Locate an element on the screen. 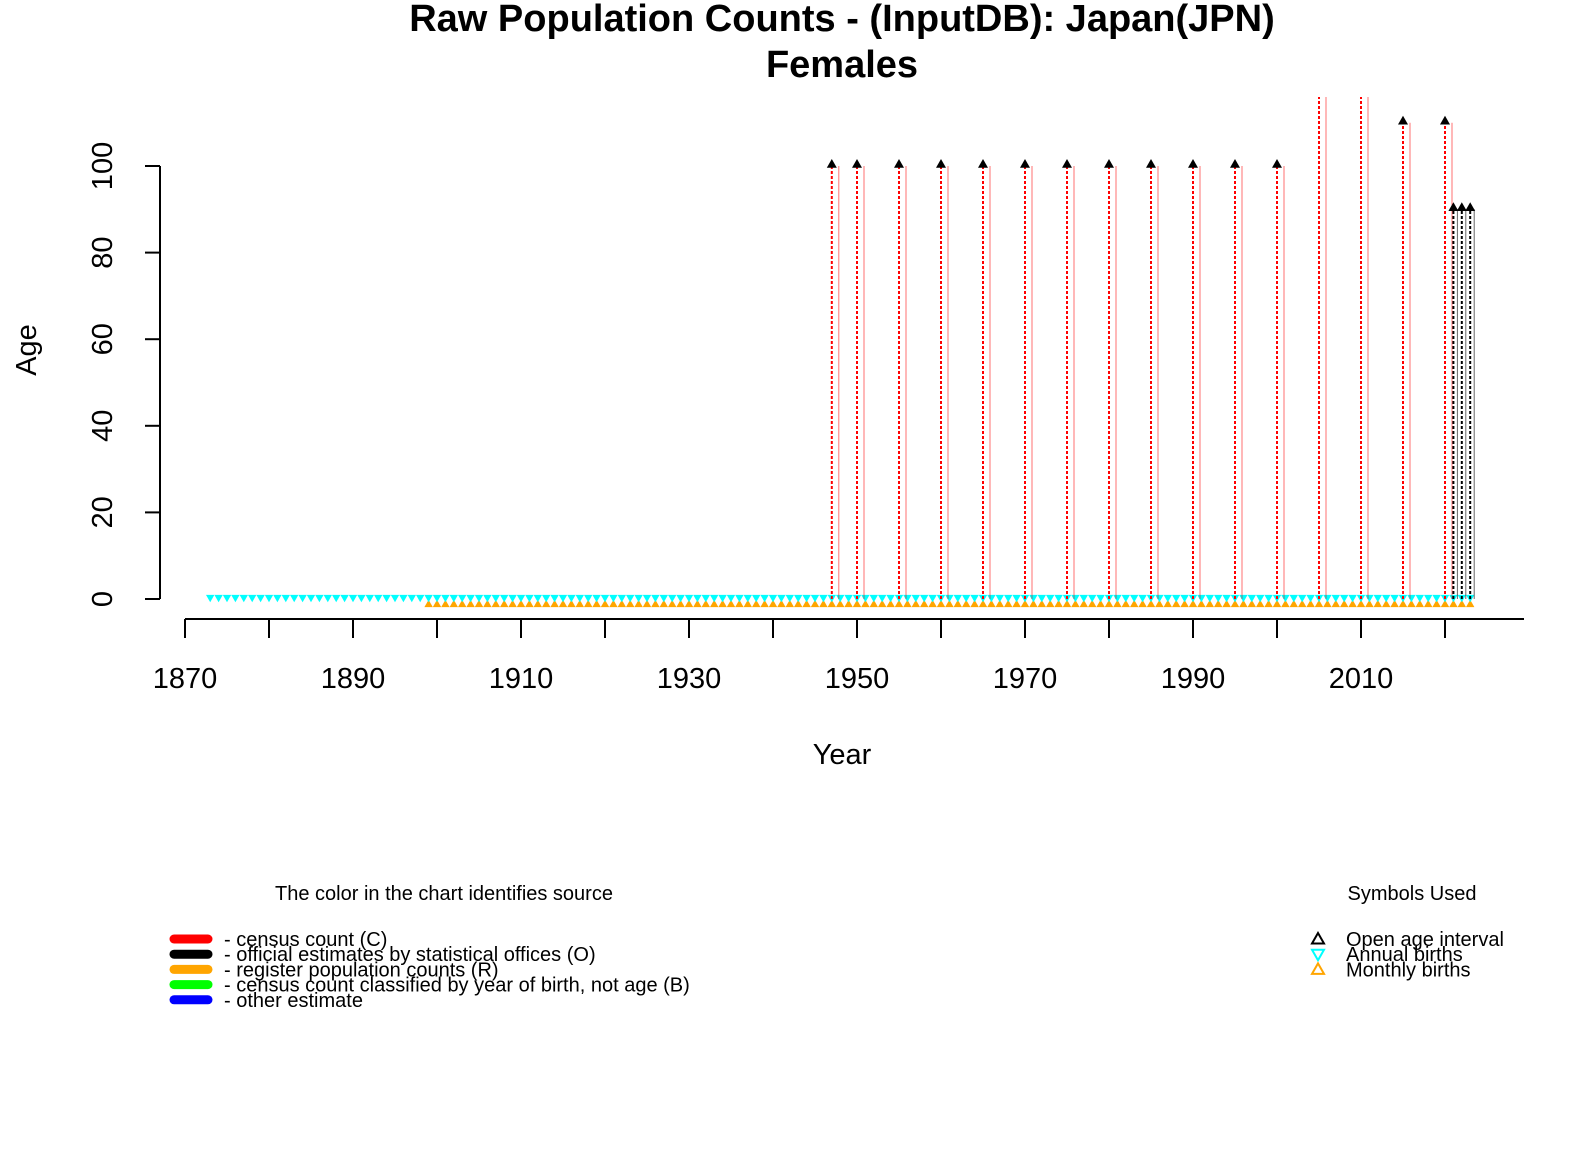 The width and height of the screenshot is (1584, 1152). y-tick-label: 40 is located at coordinates (103, 426).